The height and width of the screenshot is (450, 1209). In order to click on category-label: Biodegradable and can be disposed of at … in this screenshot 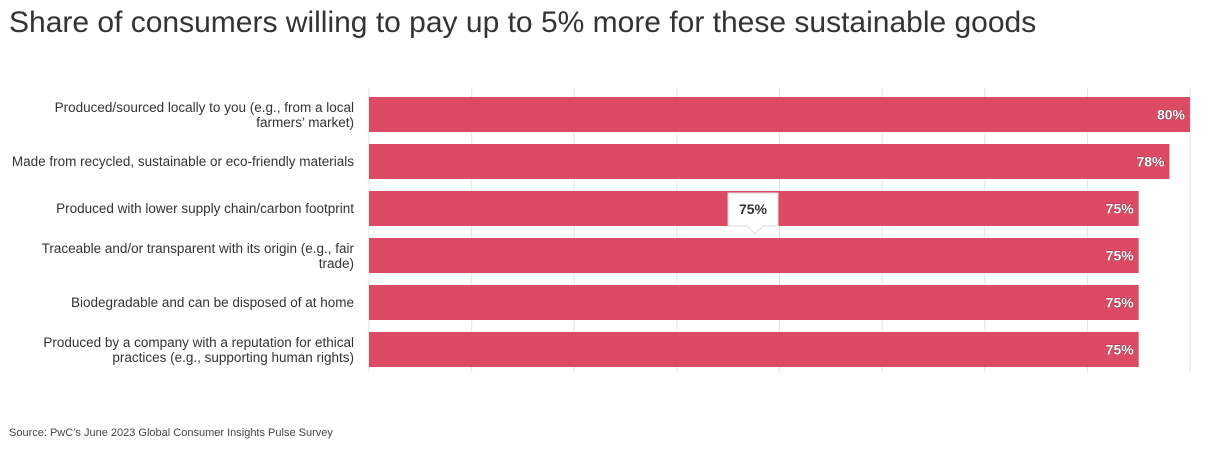, I will do `click(212, 302)`.